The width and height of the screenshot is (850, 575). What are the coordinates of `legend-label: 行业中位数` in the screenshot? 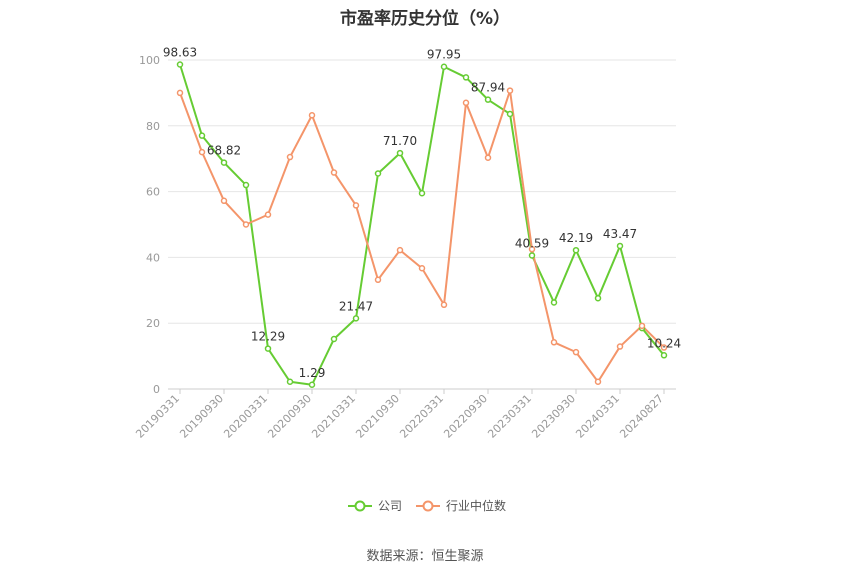 It's located at (476, 505).